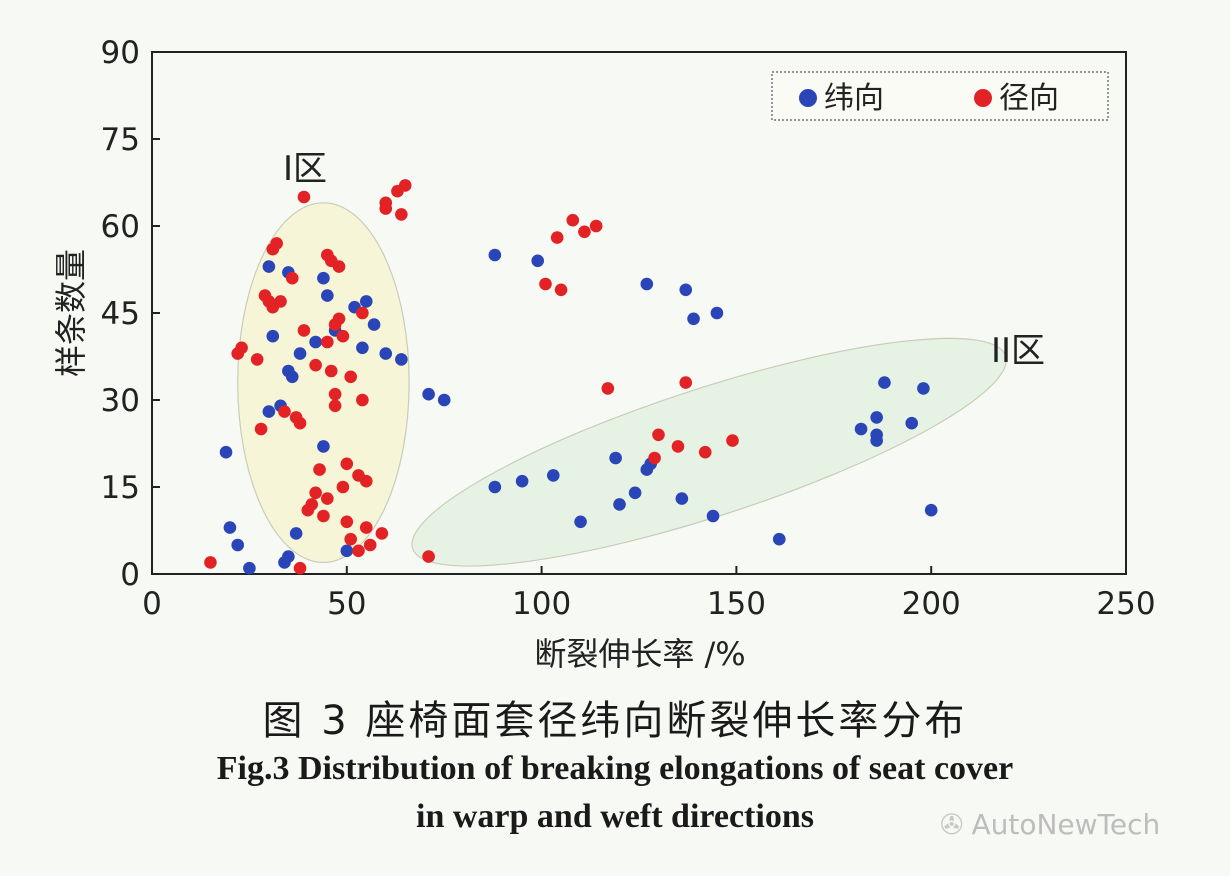  What do you see at coordinates (639, 654) in the screenshot?
I see `x-axis-label: 断裂伸长率 /%` at bounding box center [639, 654].